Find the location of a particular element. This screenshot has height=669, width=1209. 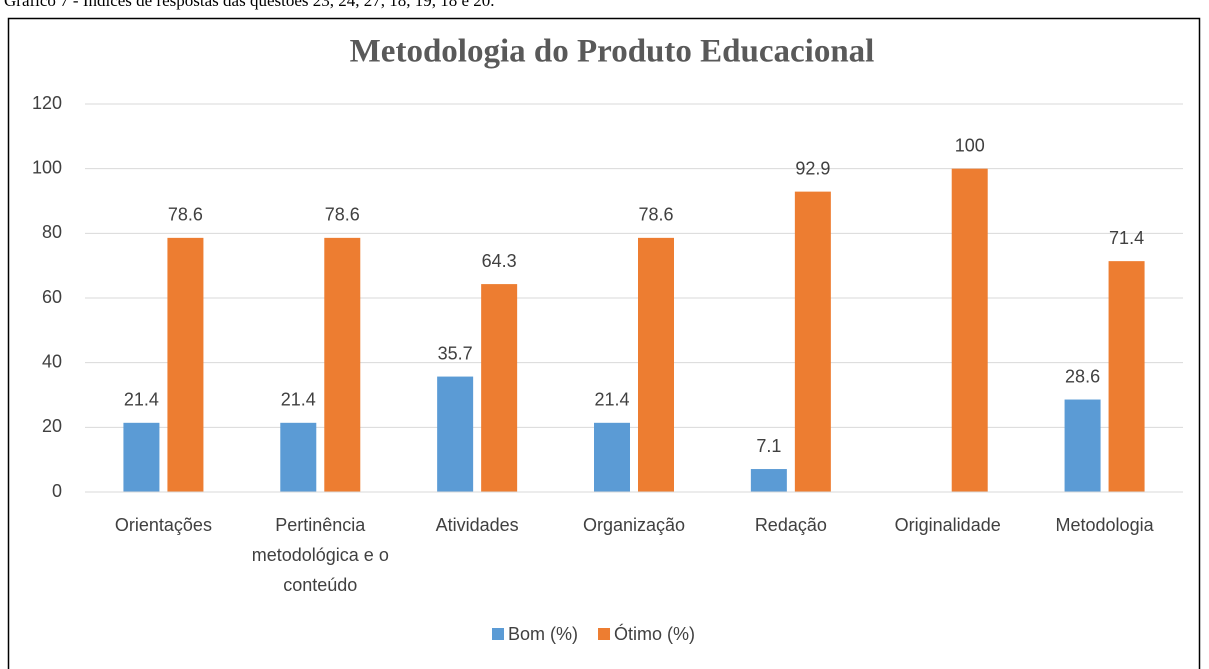

x-tick-label: Originalidade is located at coordinates (947, 525).